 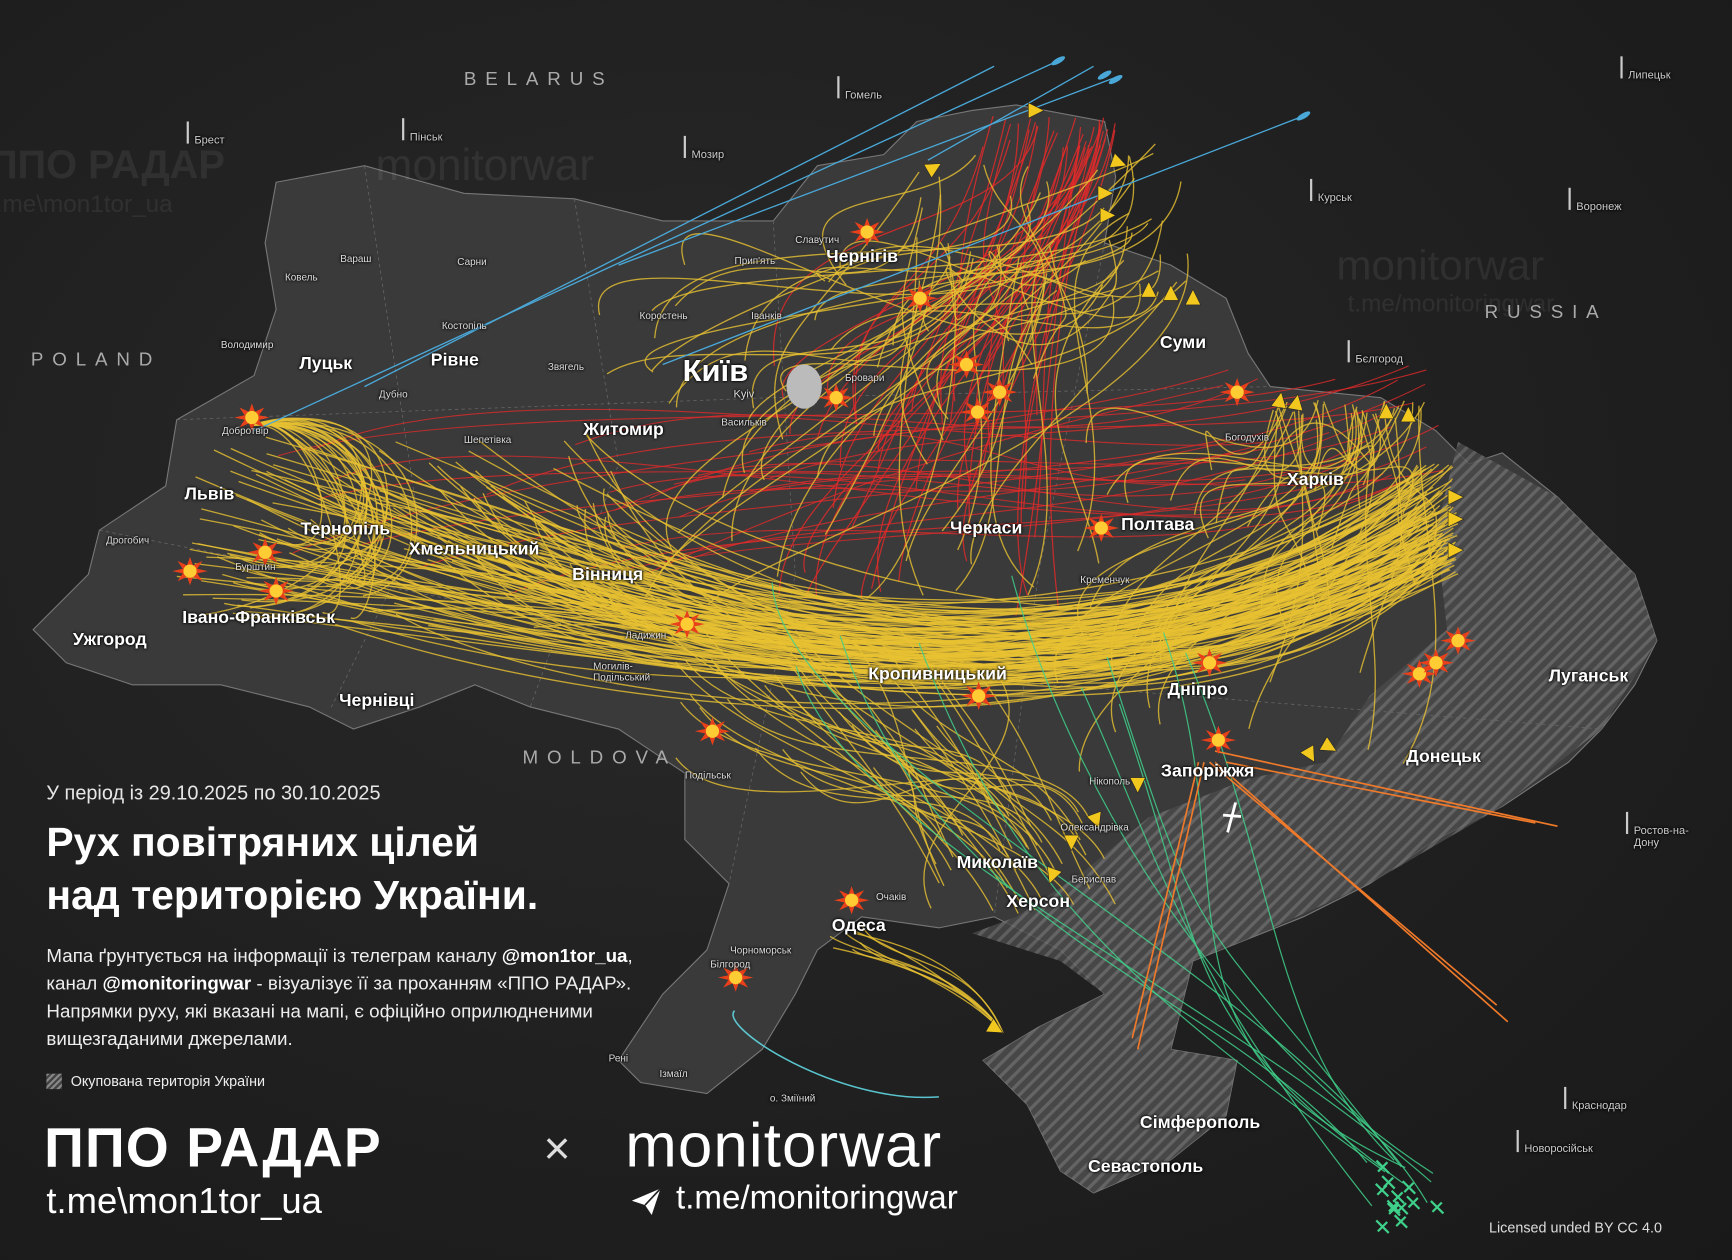 What do you see at coordinates (1303, 116) in the screenshot?
I see `missile-icon` at bounding box center [1303, 116].